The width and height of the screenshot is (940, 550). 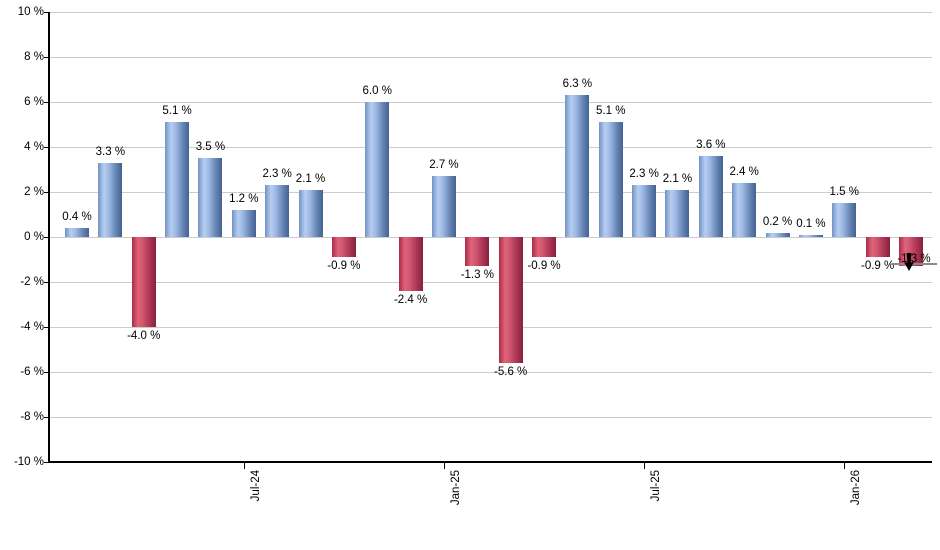 What do you see at coordinates (744, 172) in the screenshot?
I see `bar-value-label: 2.4 %` at bounding box center [744, 172].